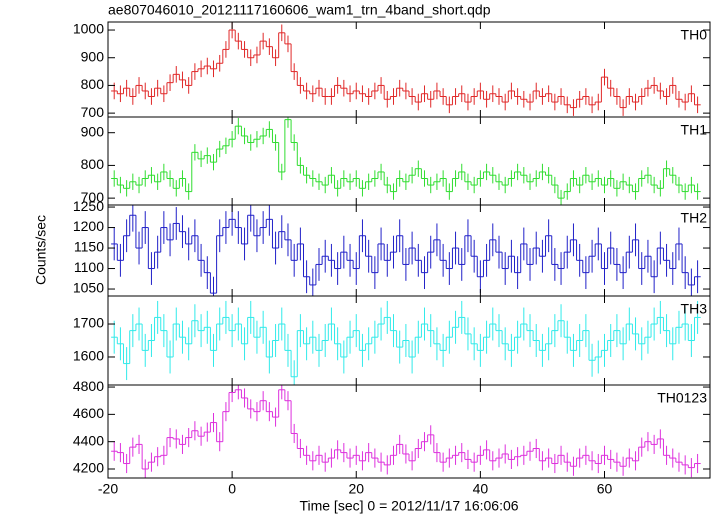 This screenshot has height=516, width=717. What do you see at coordinates (88, 288) in the screenshot?
I see `y-tick-label: 1050` at bounding box center [88, 288].